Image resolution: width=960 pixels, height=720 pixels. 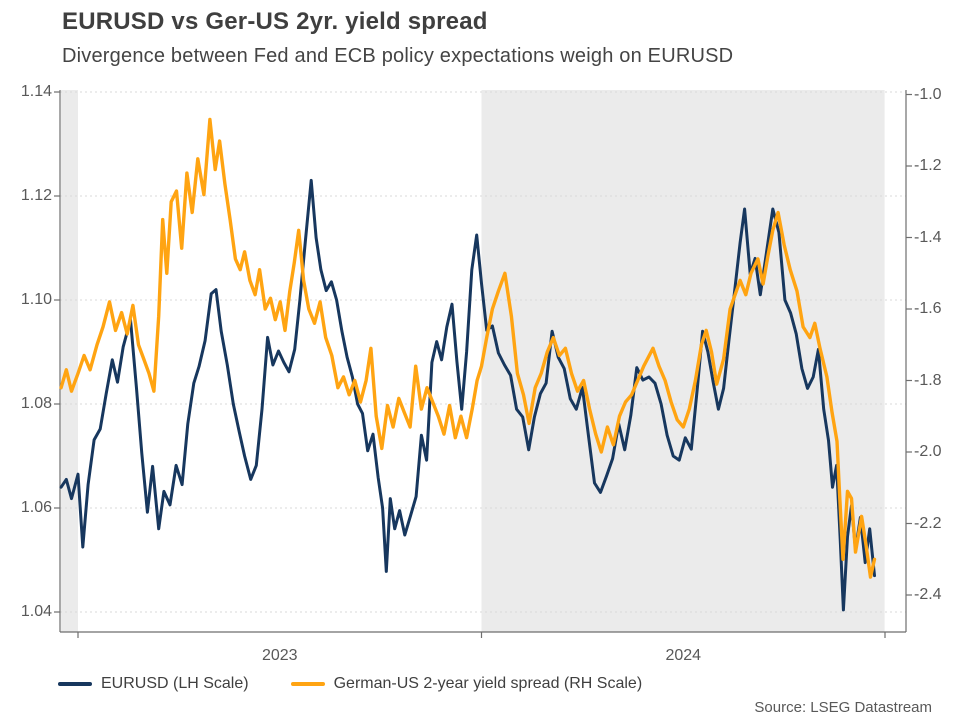 I want to click on right-axis-label--2.4: -2.4, so click(x=928, y=594).